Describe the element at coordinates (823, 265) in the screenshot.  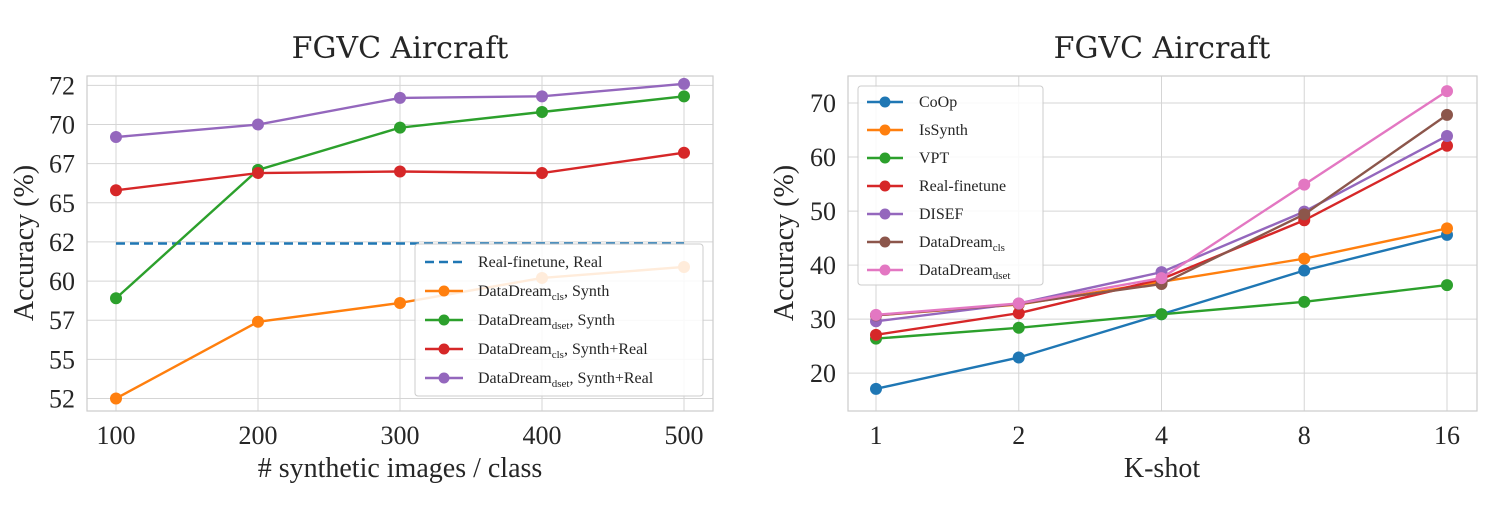
I see `right-y-tick-label: 40` at that location.